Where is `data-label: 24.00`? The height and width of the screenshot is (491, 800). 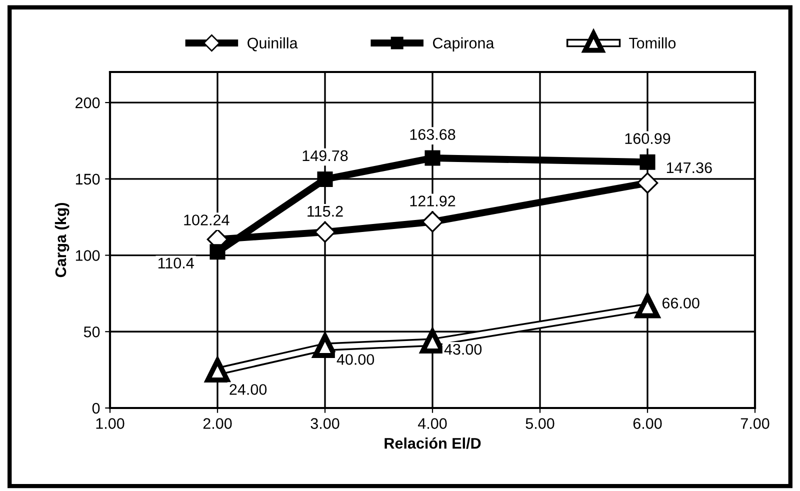
data-label: 24.00 is located at coordinates (248, 389).